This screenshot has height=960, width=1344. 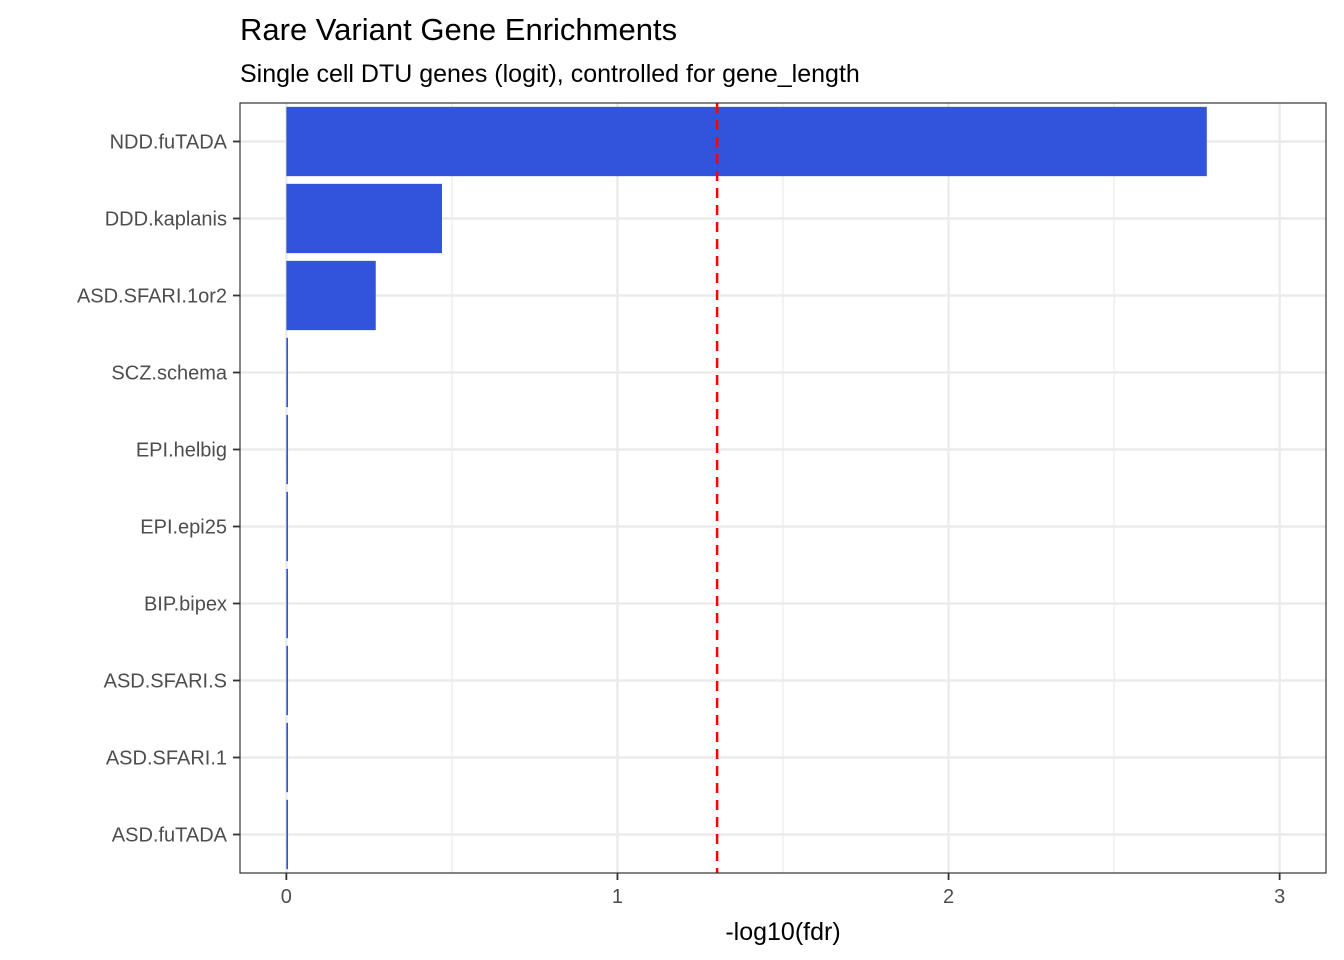 What do you see at coordinates (287, 372) in the screenshot?
I see `bar-SCZ.schema` at bounding box center [287, 372].